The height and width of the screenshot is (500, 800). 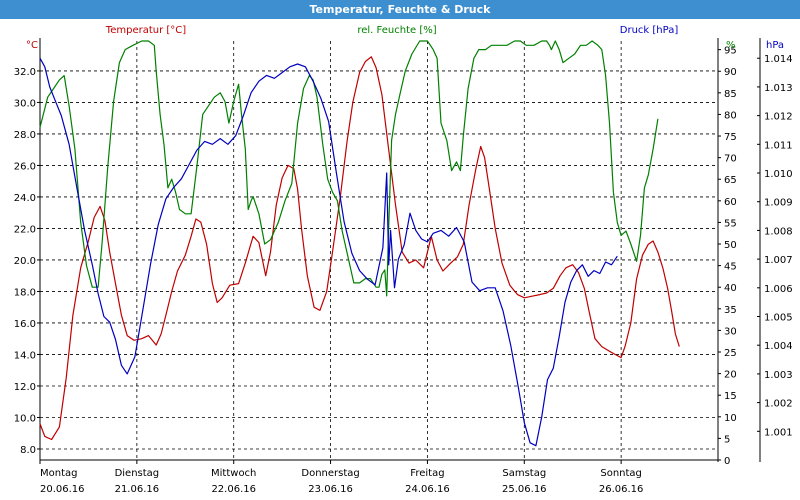 What do you see at coordinates (775, 45) in the screenshot?
I see `pressure-unit: hPa` at bounding box center [775, 45].